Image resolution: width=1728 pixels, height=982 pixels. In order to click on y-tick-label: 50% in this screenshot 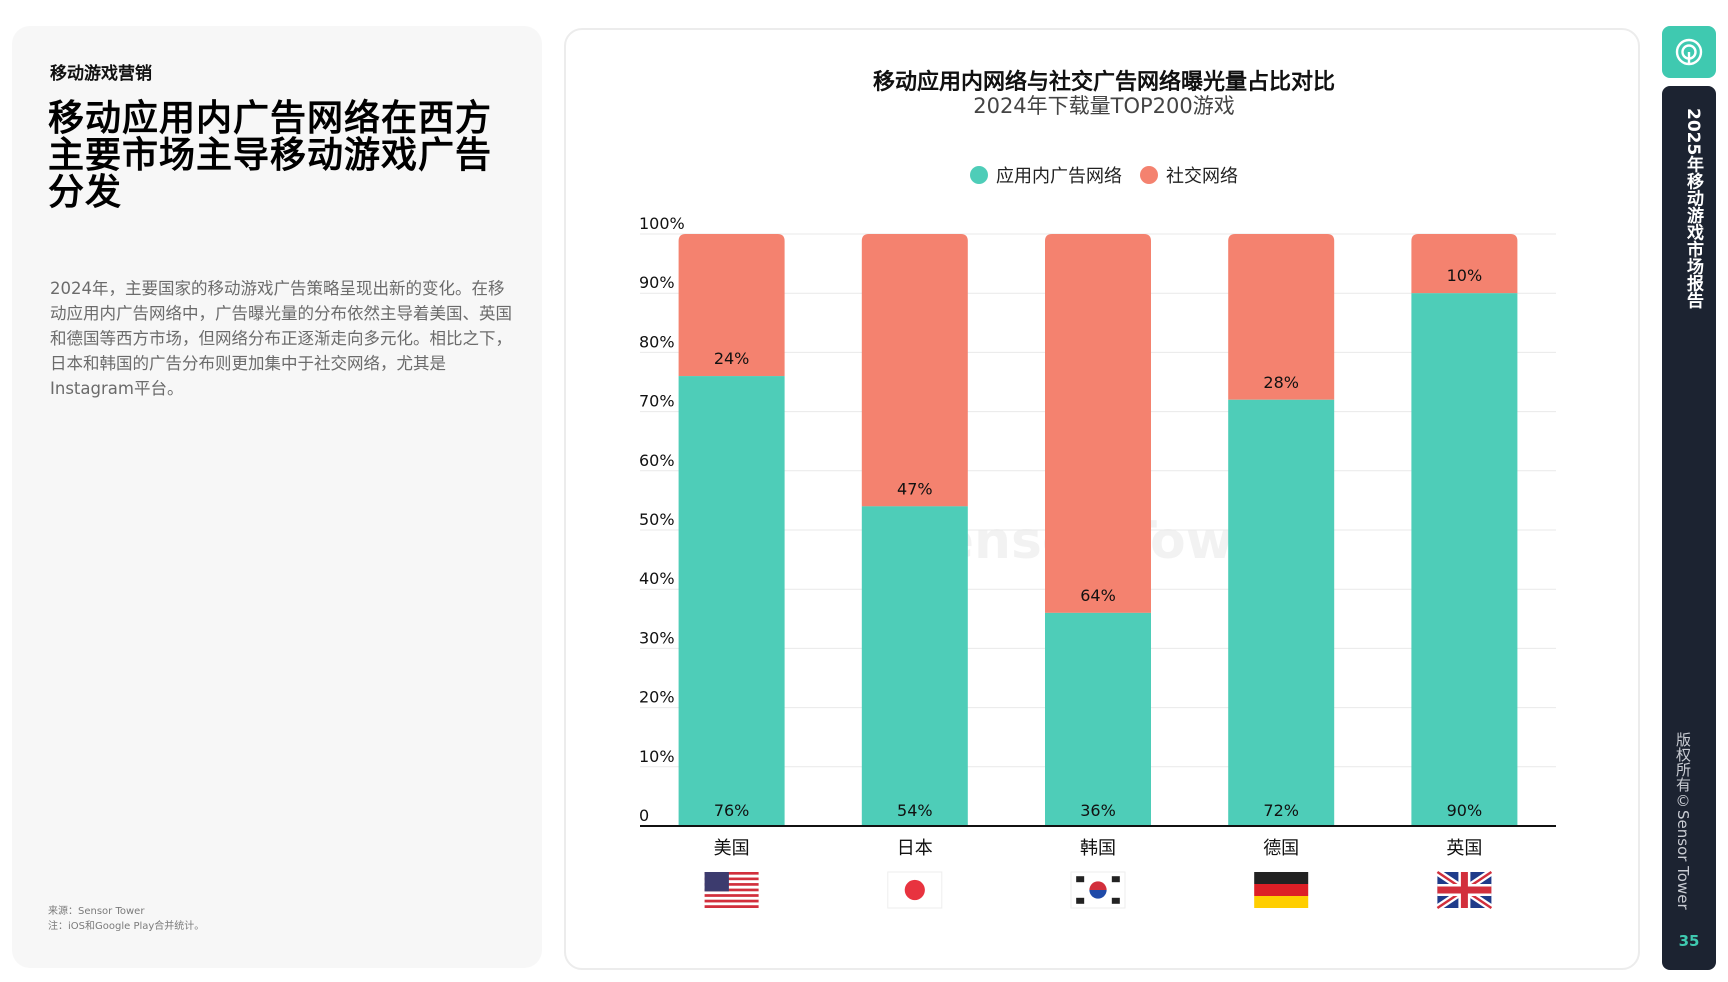, I will do `click(657, 519)`.